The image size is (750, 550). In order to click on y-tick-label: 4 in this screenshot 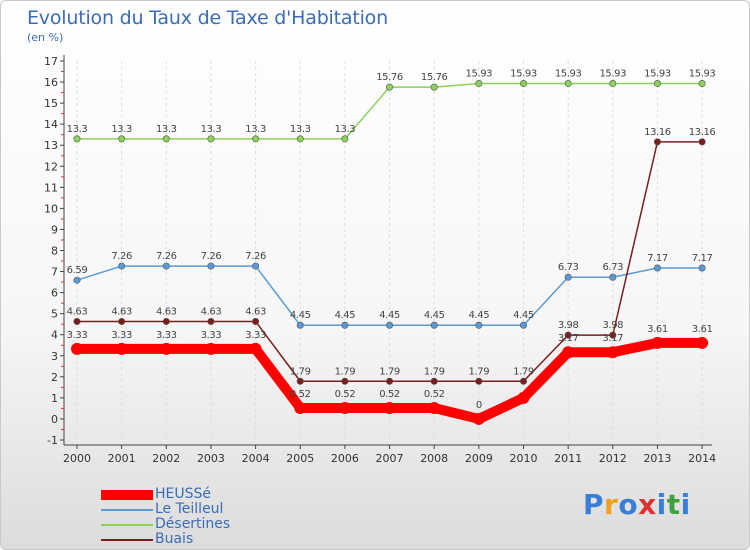, I will do `click(54, 335)`.